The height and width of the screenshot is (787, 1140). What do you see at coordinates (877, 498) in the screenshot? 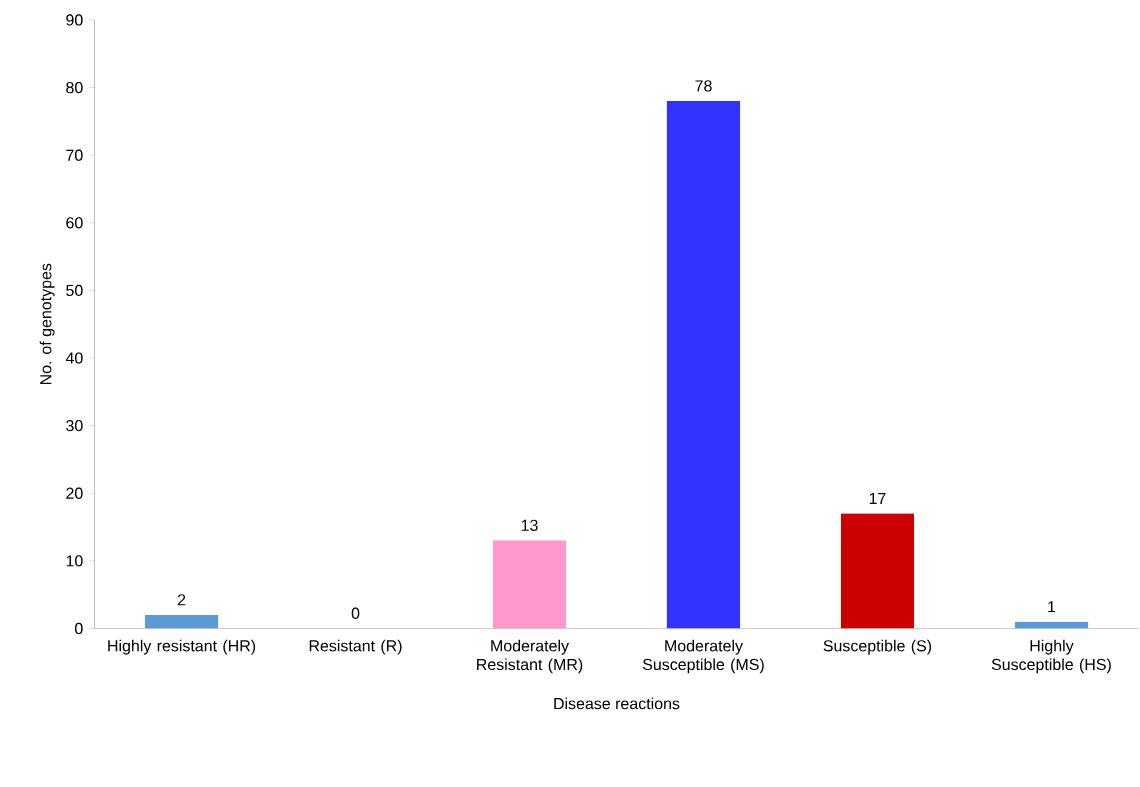
I see `data-label: 17` at bounding box center [877, 498].